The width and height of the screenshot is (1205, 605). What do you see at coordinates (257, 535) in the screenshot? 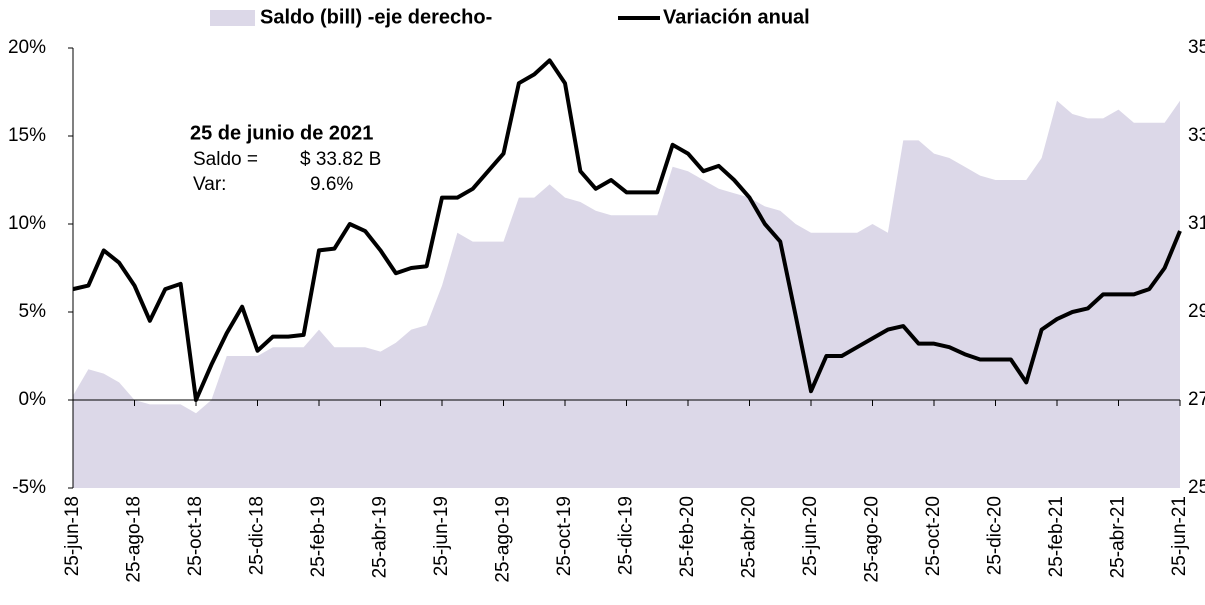
I see `x-tick-label: 25-dic-18` at bounding box center [257, 535].